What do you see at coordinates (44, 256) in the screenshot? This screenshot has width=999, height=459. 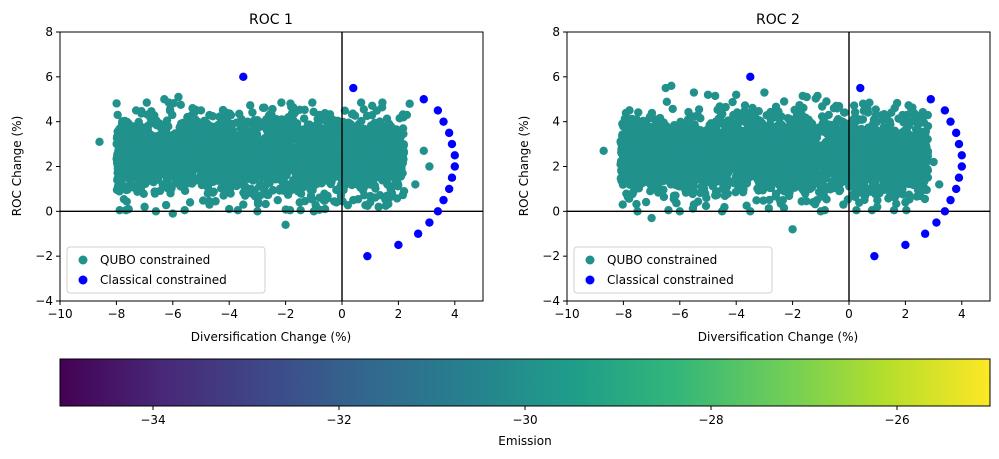 I see `y-tick-label: −2` at bounding box center [44, 256].